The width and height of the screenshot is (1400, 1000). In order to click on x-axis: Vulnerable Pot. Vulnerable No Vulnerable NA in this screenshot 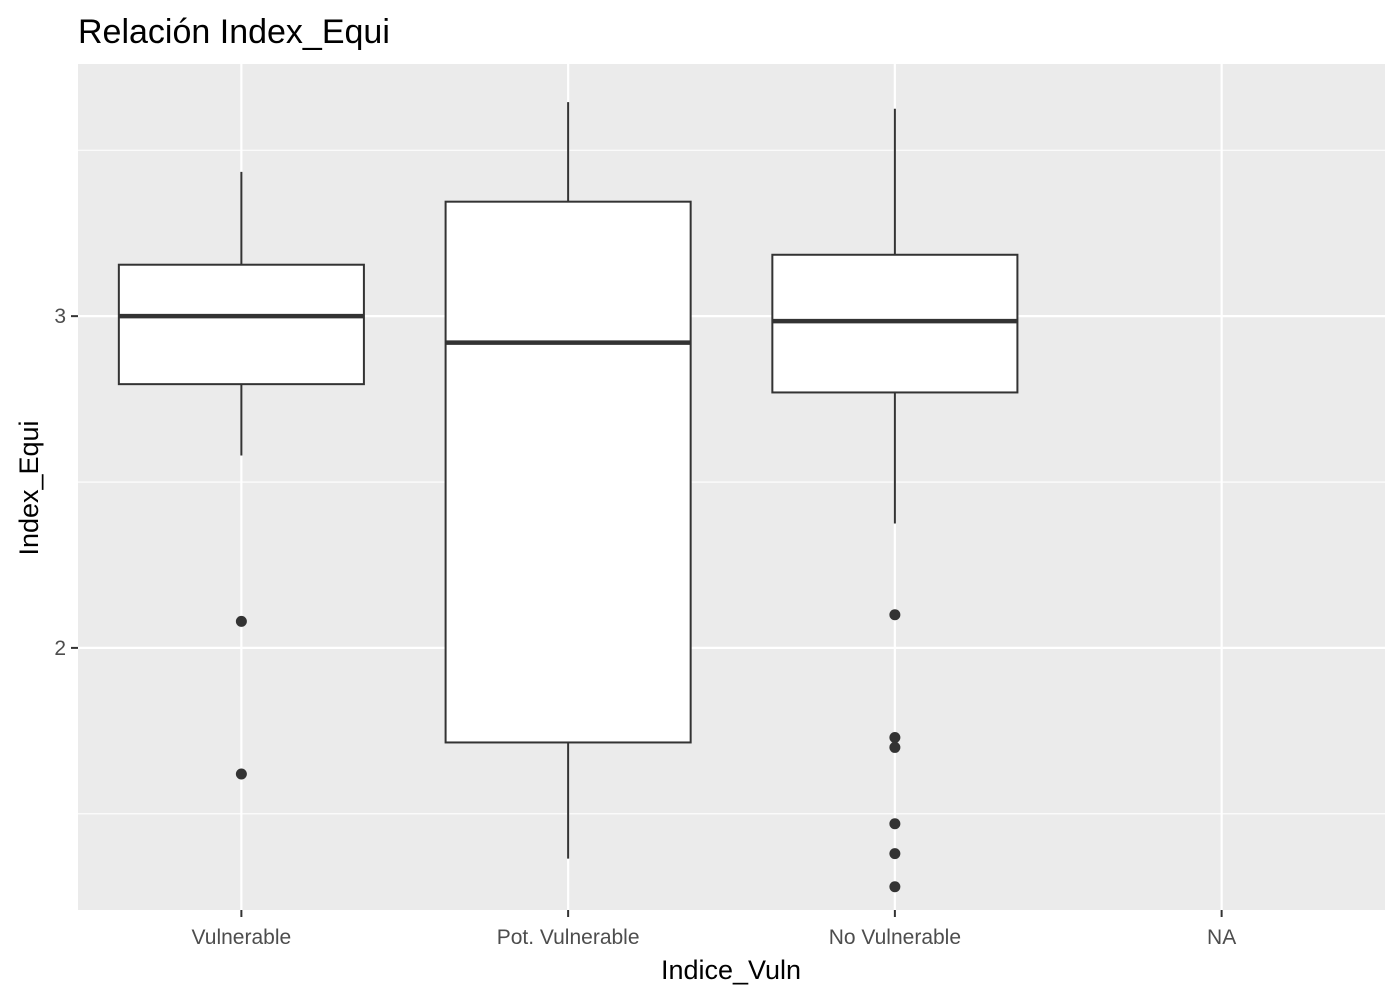, I will do `click(714, 929)`.